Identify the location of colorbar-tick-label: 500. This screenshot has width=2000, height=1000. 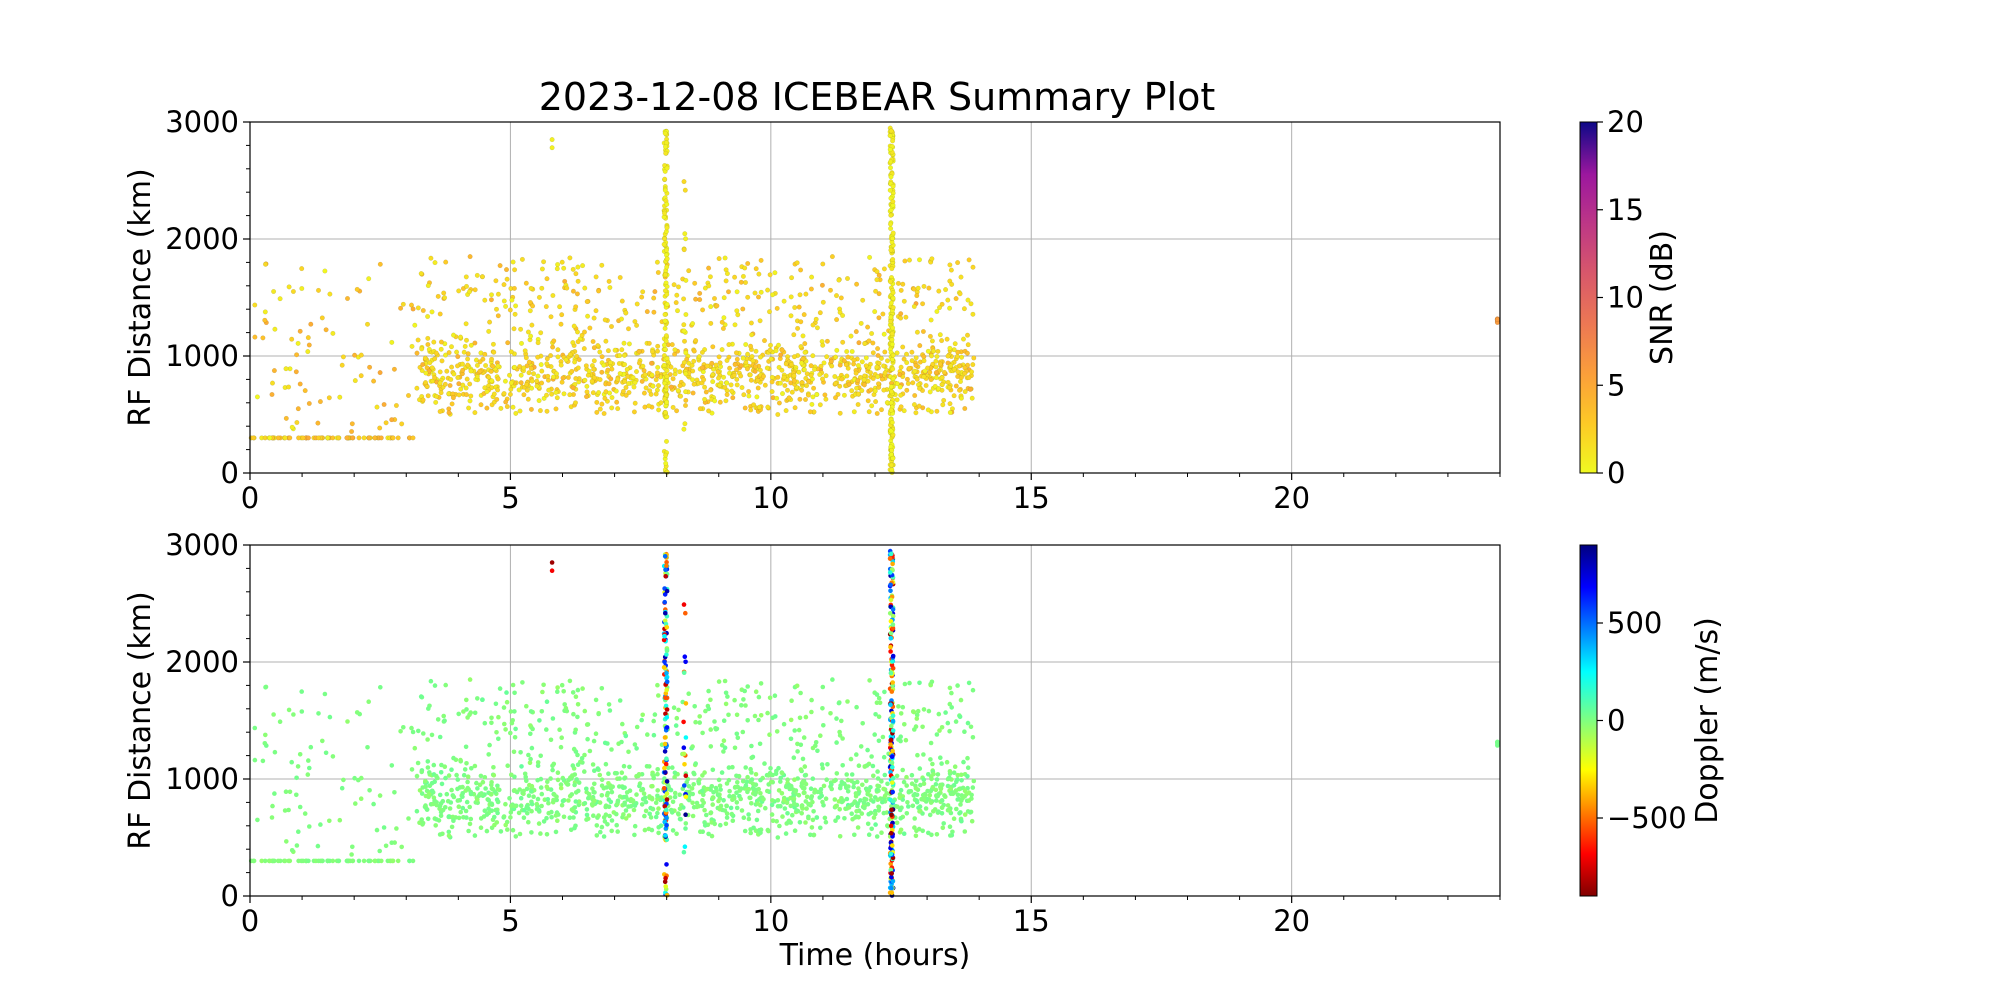
(1634, 623).